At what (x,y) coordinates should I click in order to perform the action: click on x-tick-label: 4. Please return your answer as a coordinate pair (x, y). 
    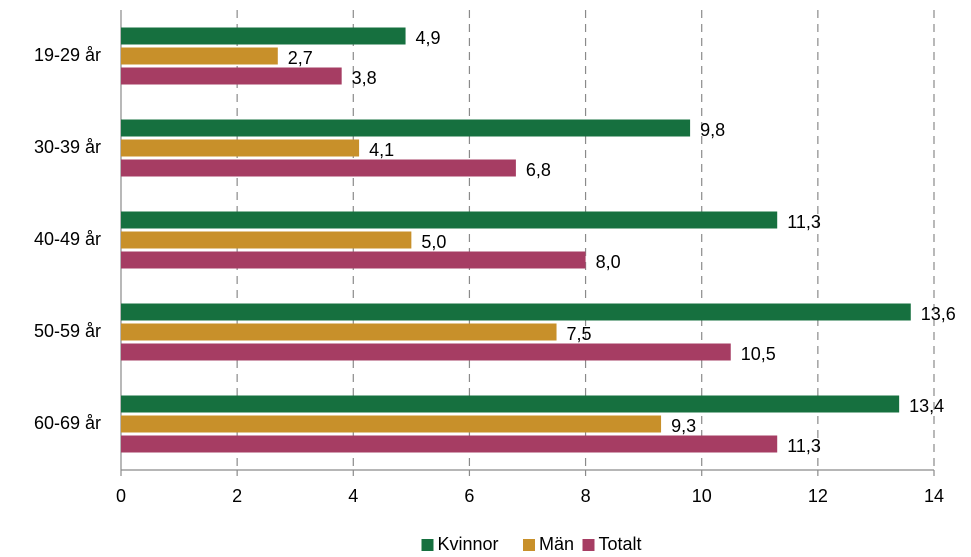
    Looking at the image, I should click on (353, 496).